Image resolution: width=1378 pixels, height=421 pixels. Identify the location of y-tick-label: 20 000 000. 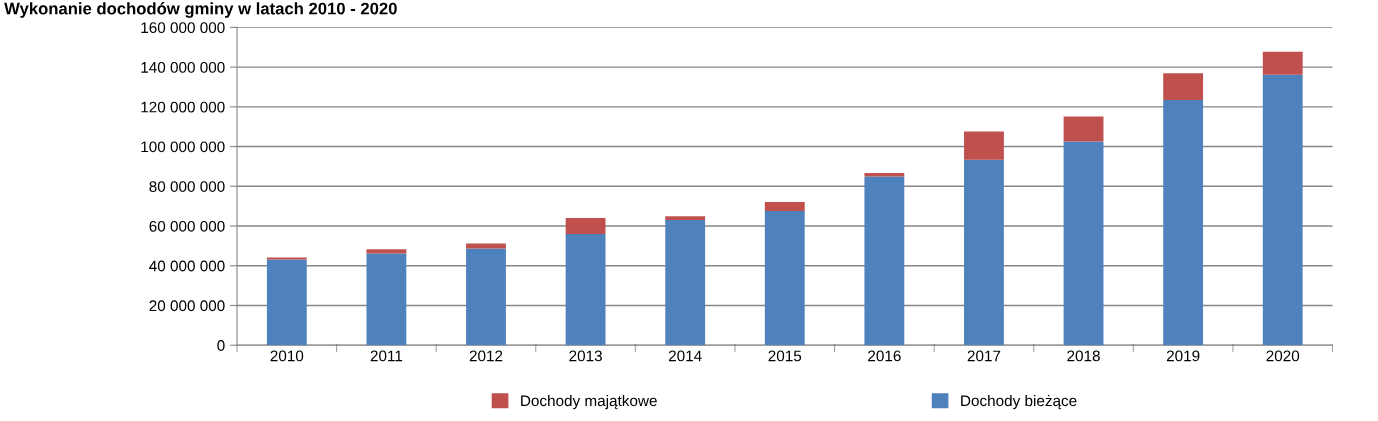
(187, 306).